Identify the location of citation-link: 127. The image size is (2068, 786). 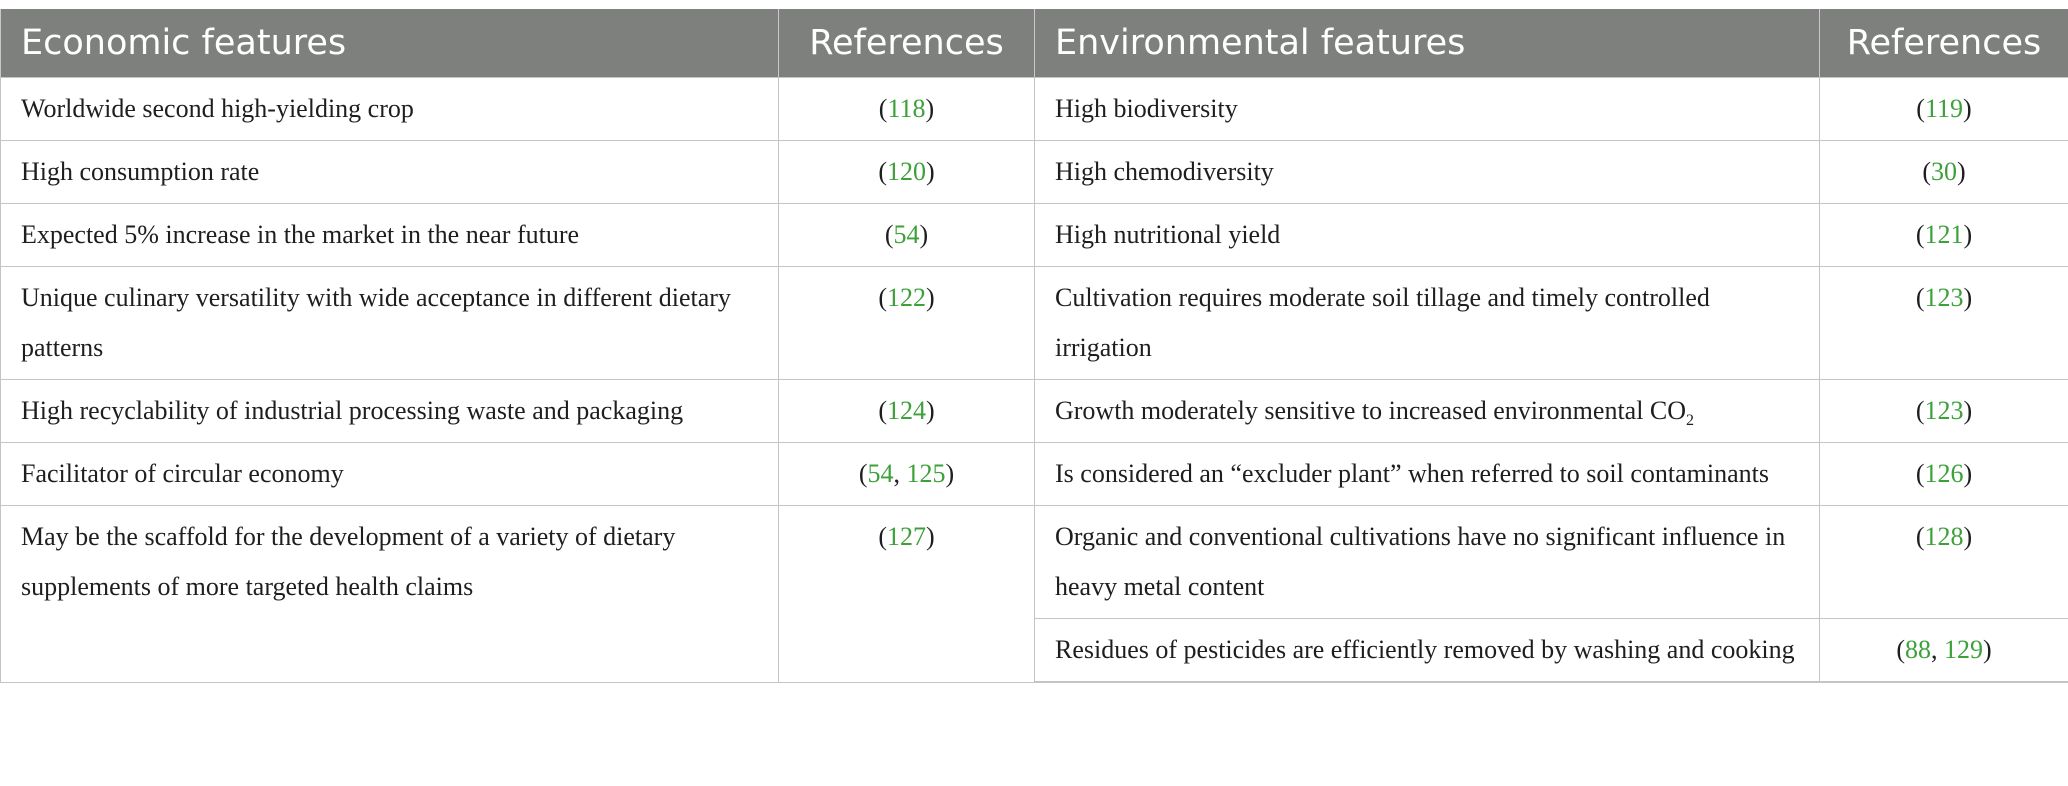
(906, 536).